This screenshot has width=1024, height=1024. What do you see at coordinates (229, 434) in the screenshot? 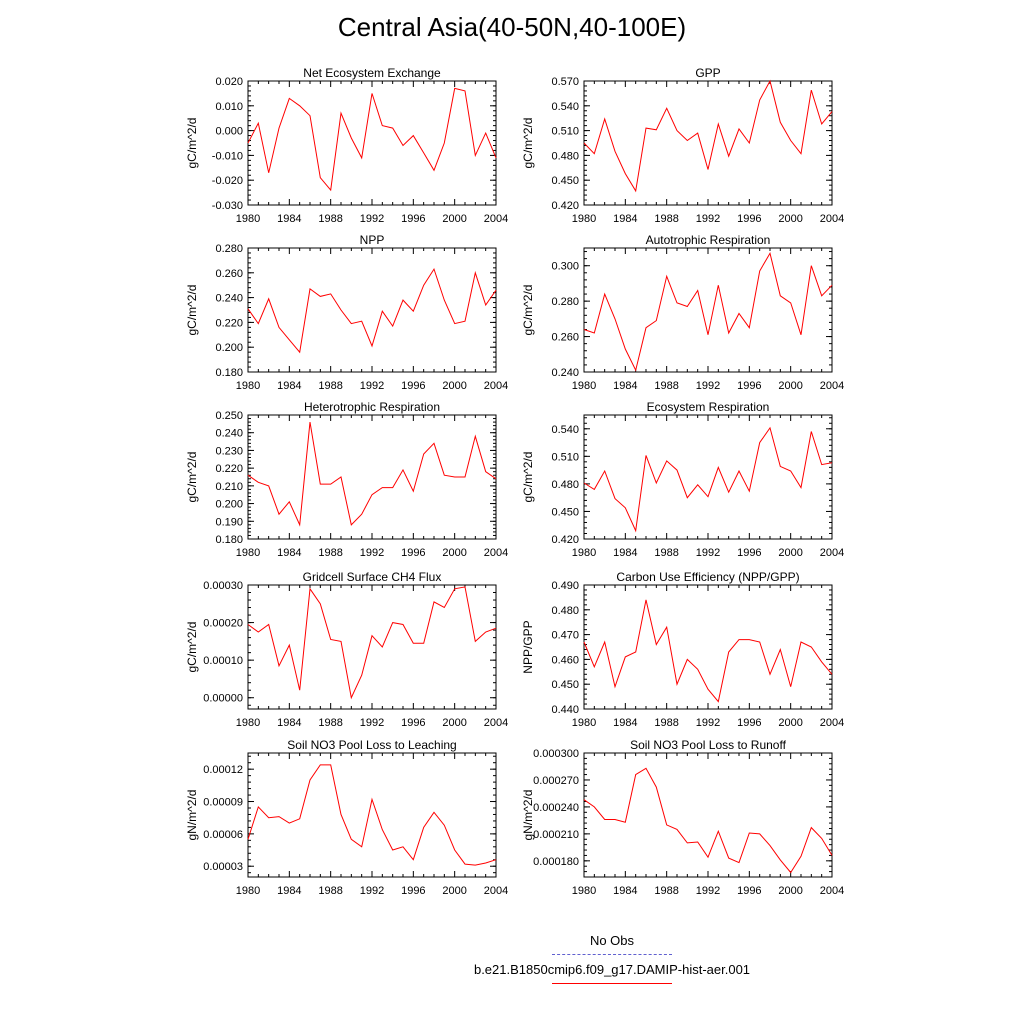
I see `y-tick-label: 0.240` at bounding box center [229, 434].